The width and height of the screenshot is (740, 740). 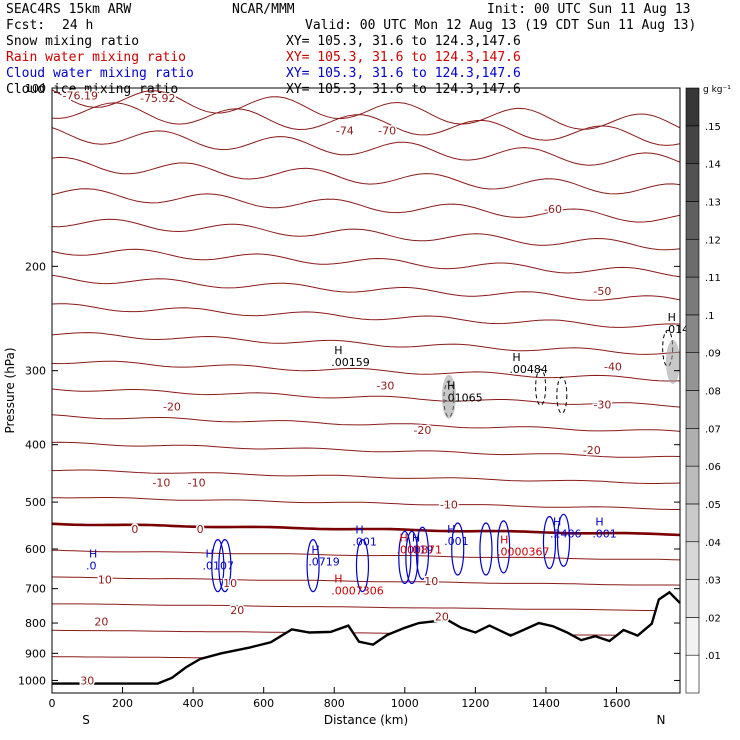 What do you see at coordinates (200, 529) in the screenshot?
I see `contour-label: 0` at bounding box center [200, 529].